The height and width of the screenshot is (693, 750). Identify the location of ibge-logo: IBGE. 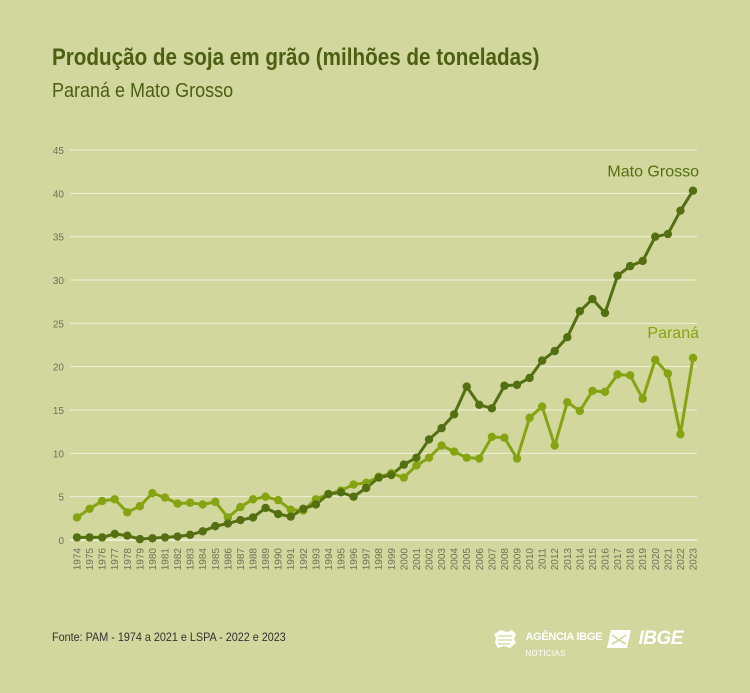
(644, 639).